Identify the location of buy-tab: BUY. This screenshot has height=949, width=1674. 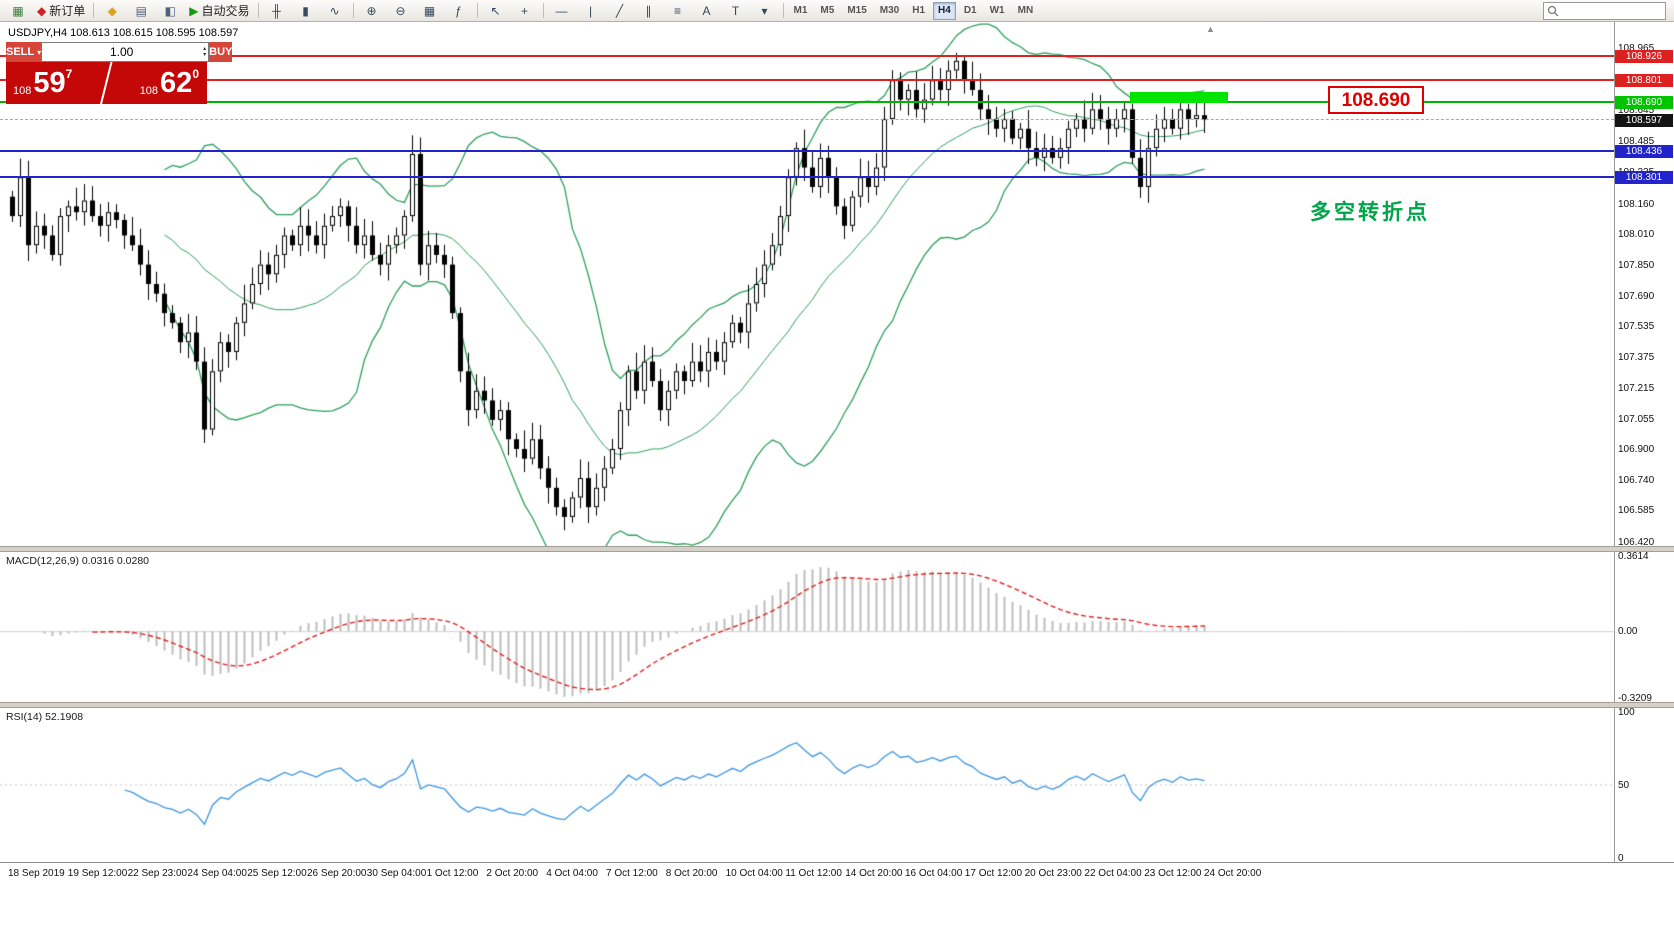
(221, 52).